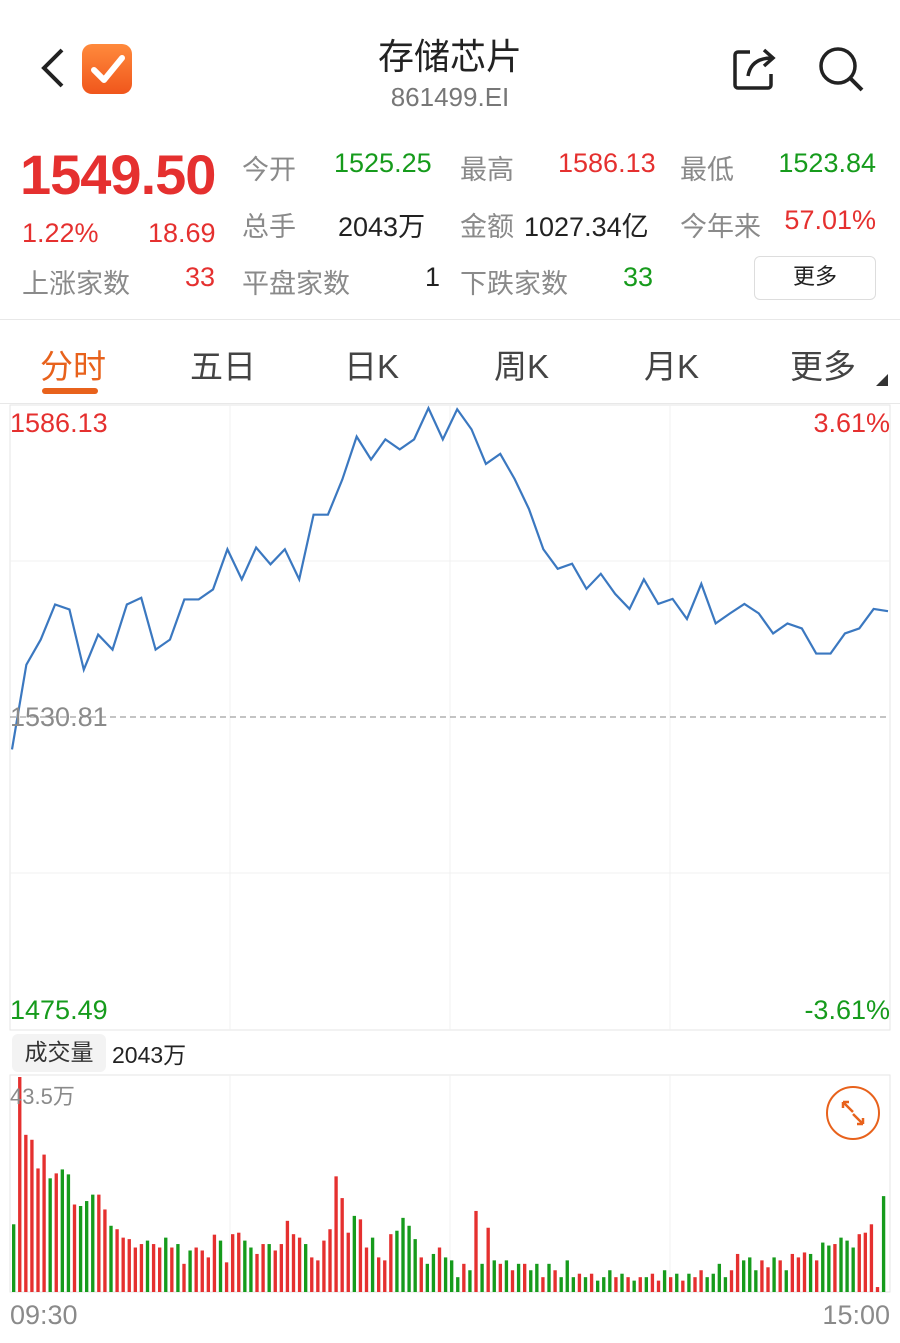 This screenshot has height=1343, width=900. Describe the element at coordinates (487, 227) in the screenshot. I see `amount-label: 金额` at that location.